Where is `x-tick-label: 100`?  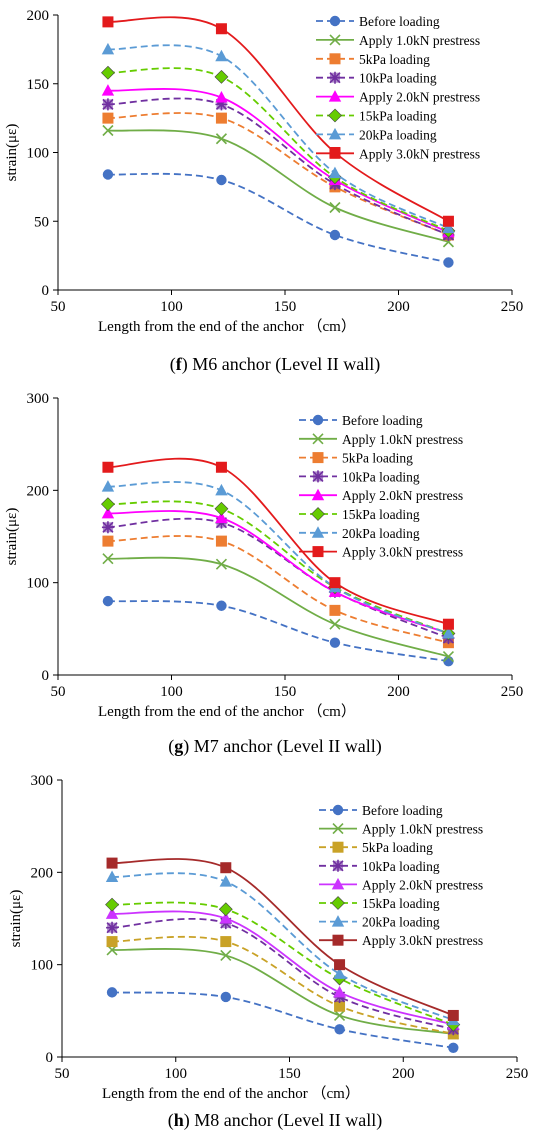 x-tick-label: 100 is located at coordinates (176, 1074).